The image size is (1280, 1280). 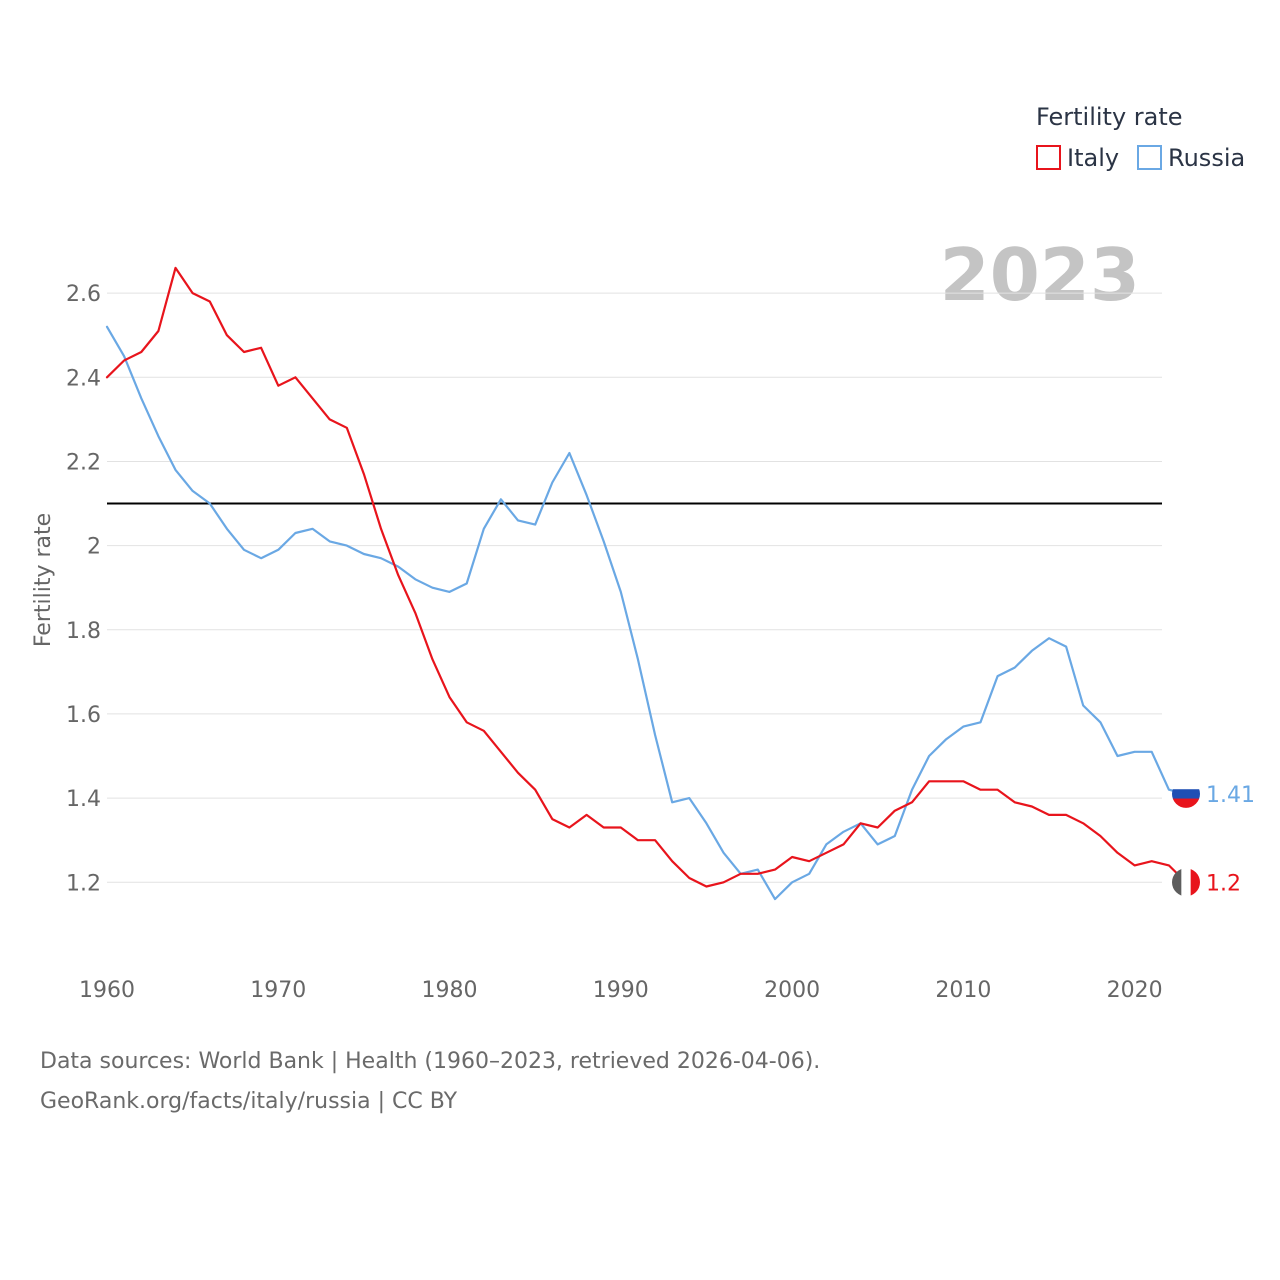 I want to click on y-axis-title: Fertility rate, so click(x=43, y=580).